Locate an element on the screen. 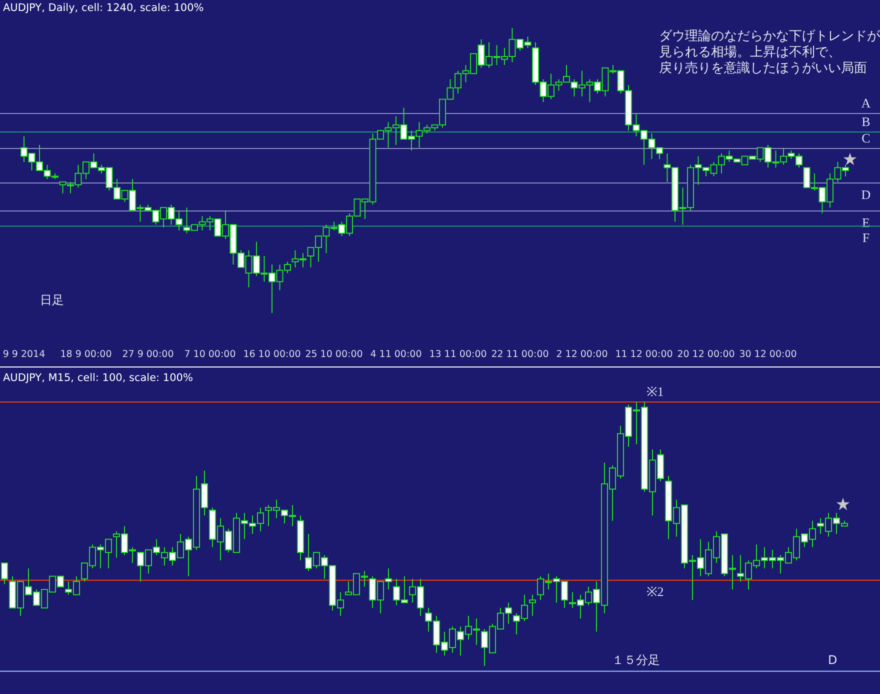 The width and height of the screenshot is (880, 694). x-tick-label: 4 11 00:00 is located at coordinates (396, 354).